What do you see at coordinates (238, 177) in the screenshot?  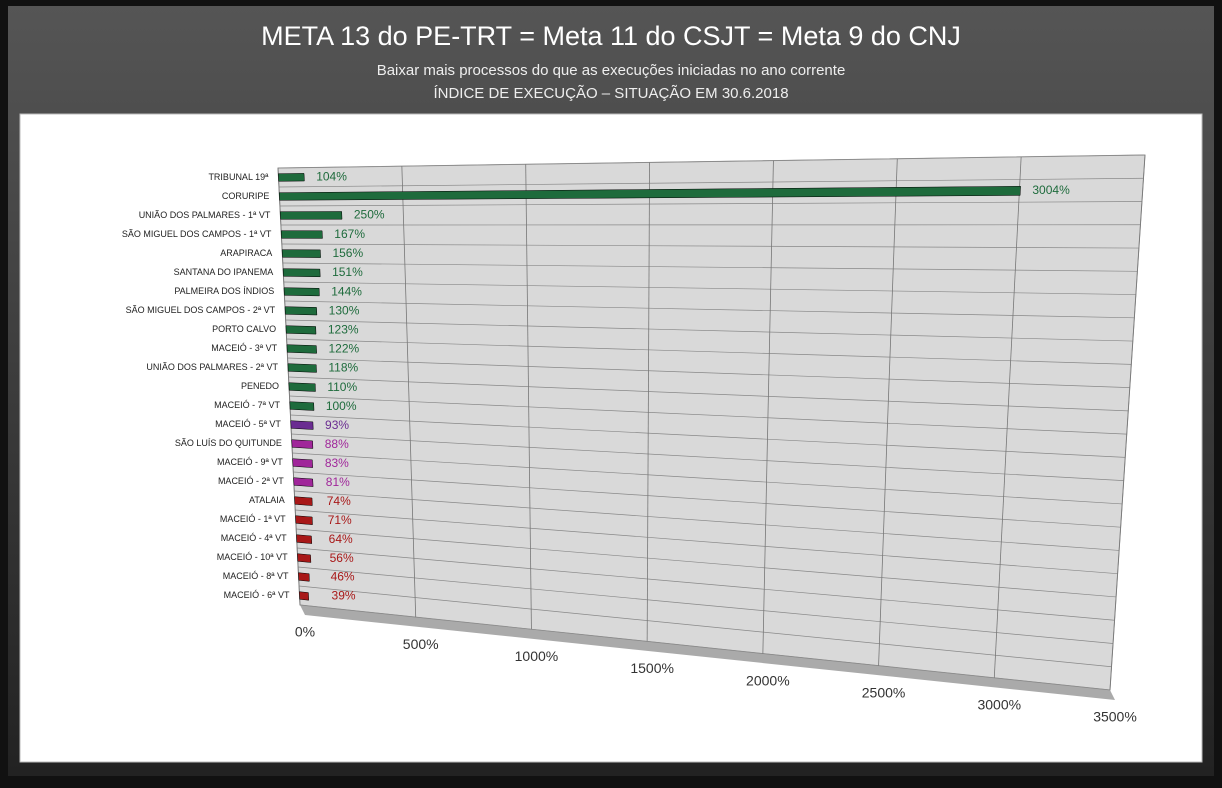 I see `category-label: TRIBUNAL 19ª` at bounding box center [238, 177].